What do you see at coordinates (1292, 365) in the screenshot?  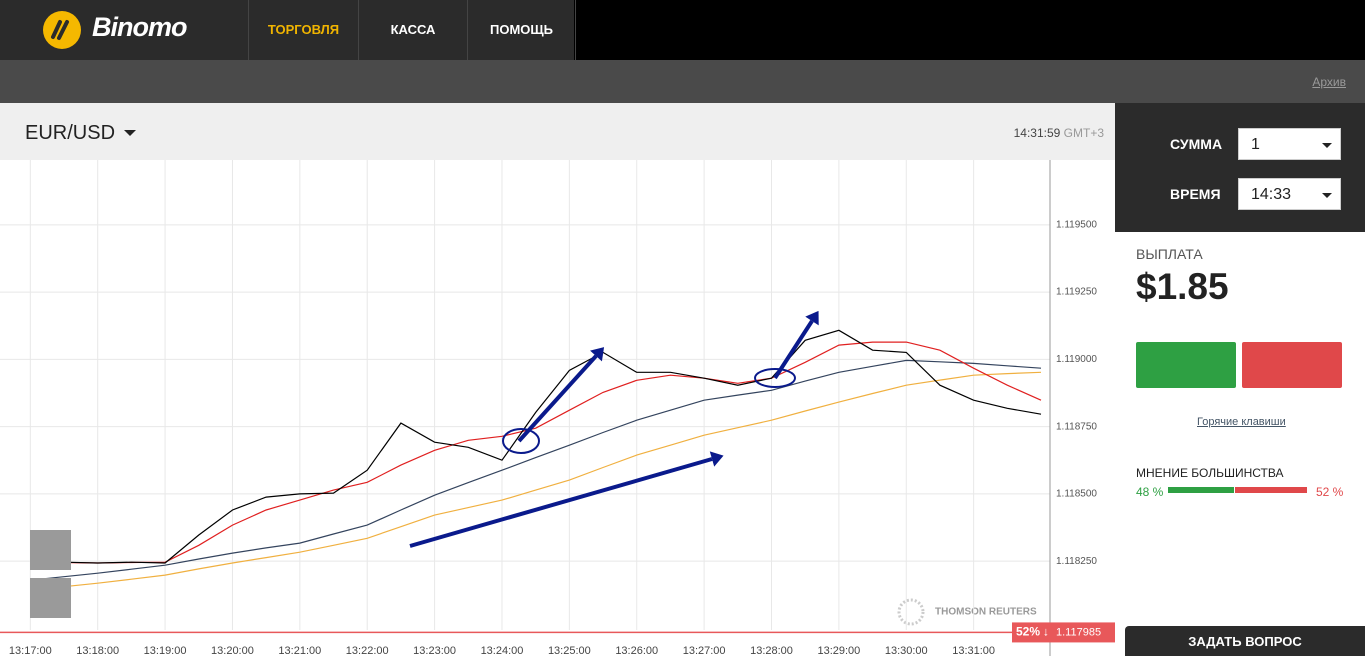 I see `buy-down-button` at bounding box center [1292, 365].